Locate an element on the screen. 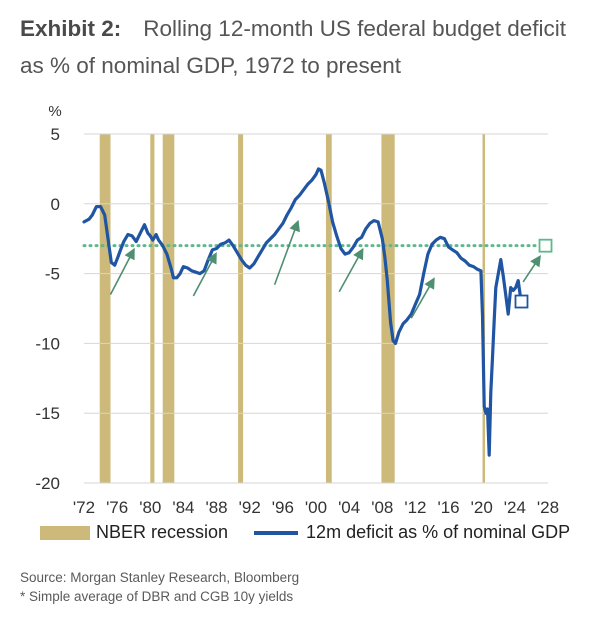 The width and height of the screenshot is (598, 626). legend-swatch-recession is located at coordinates (65, 532).